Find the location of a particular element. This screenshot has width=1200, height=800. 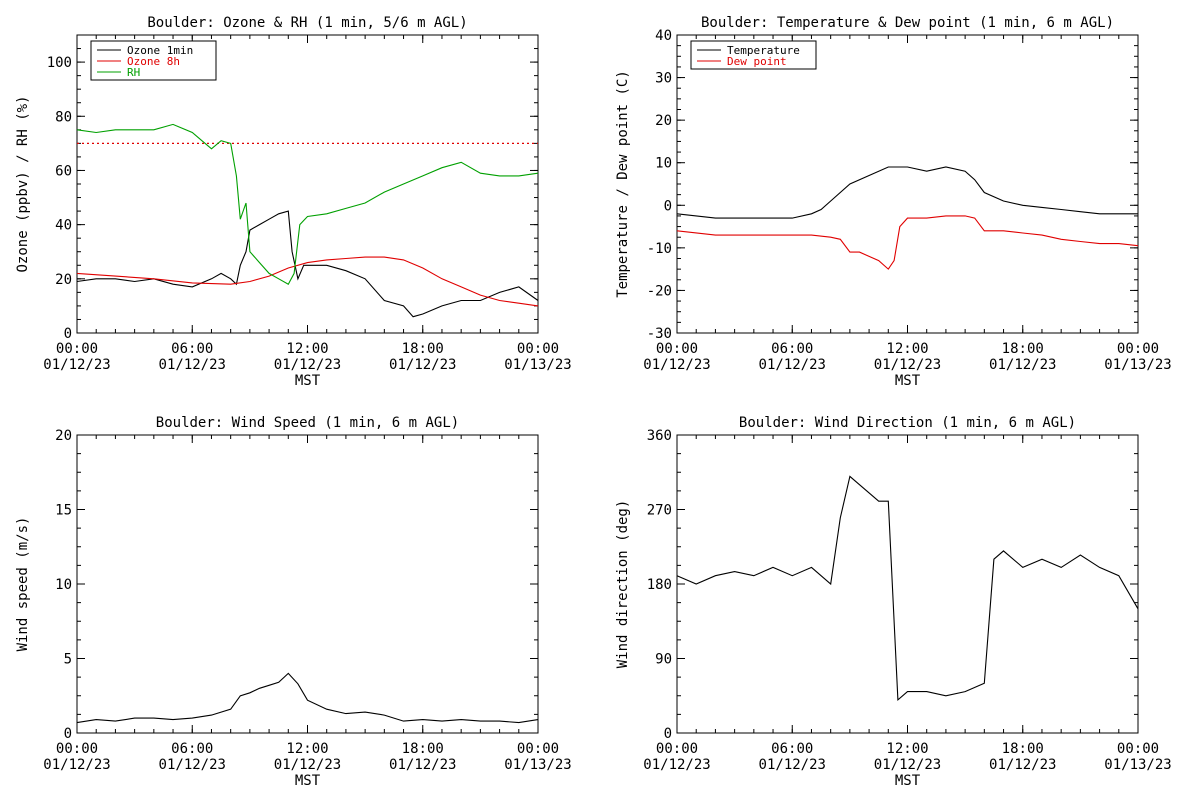

y-axis-label: Temperature / Dew point (C) is located at coordinates (623, 184).